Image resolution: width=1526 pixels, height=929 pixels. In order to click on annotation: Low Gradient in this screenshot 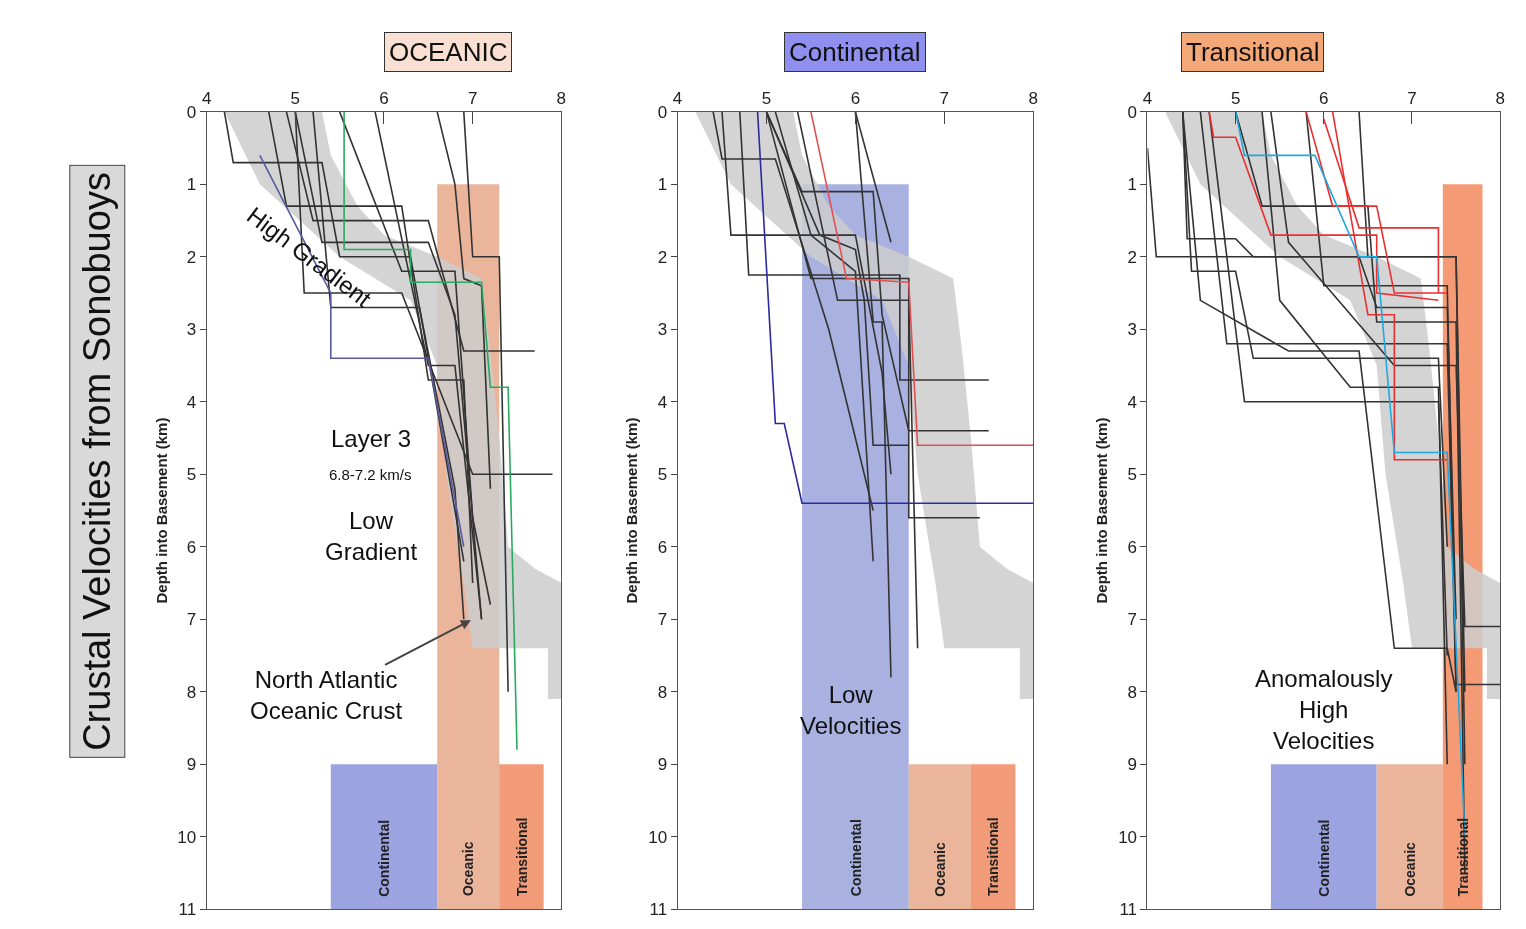, I will do `click(371, 536)`.